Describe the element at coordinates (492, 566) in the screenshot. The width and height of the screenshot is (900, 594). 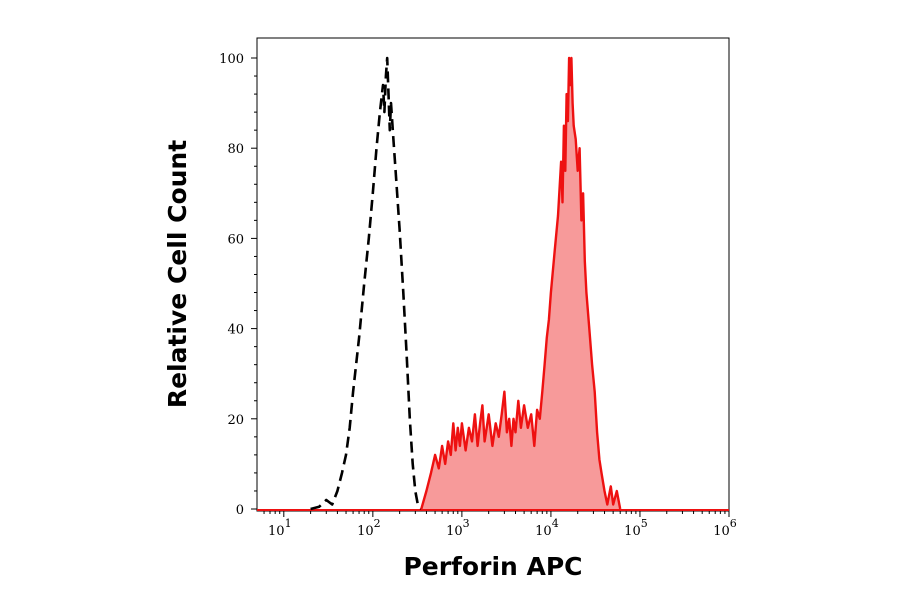
I see `x-axis-title: Perforin APC` at that location.